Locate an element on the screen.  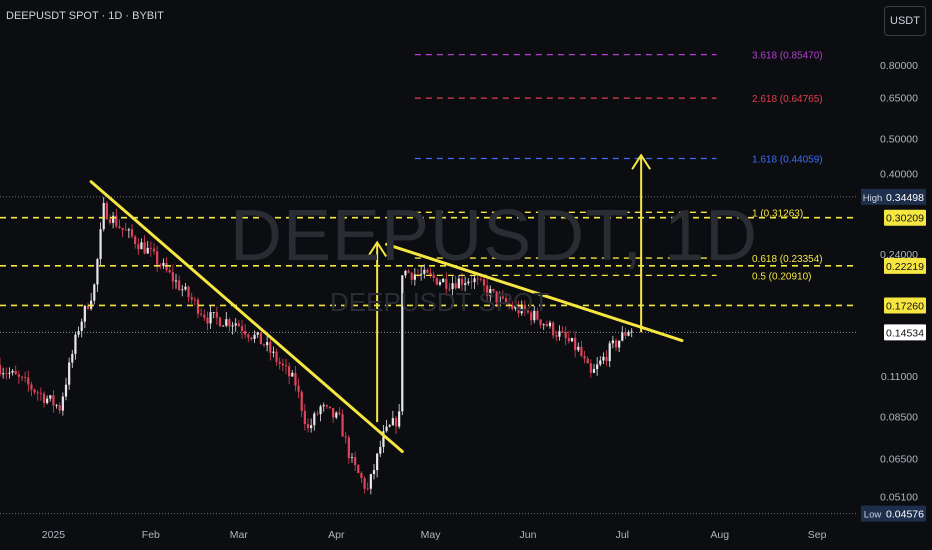
low-badge-tag is located at coordinates (872, 513).